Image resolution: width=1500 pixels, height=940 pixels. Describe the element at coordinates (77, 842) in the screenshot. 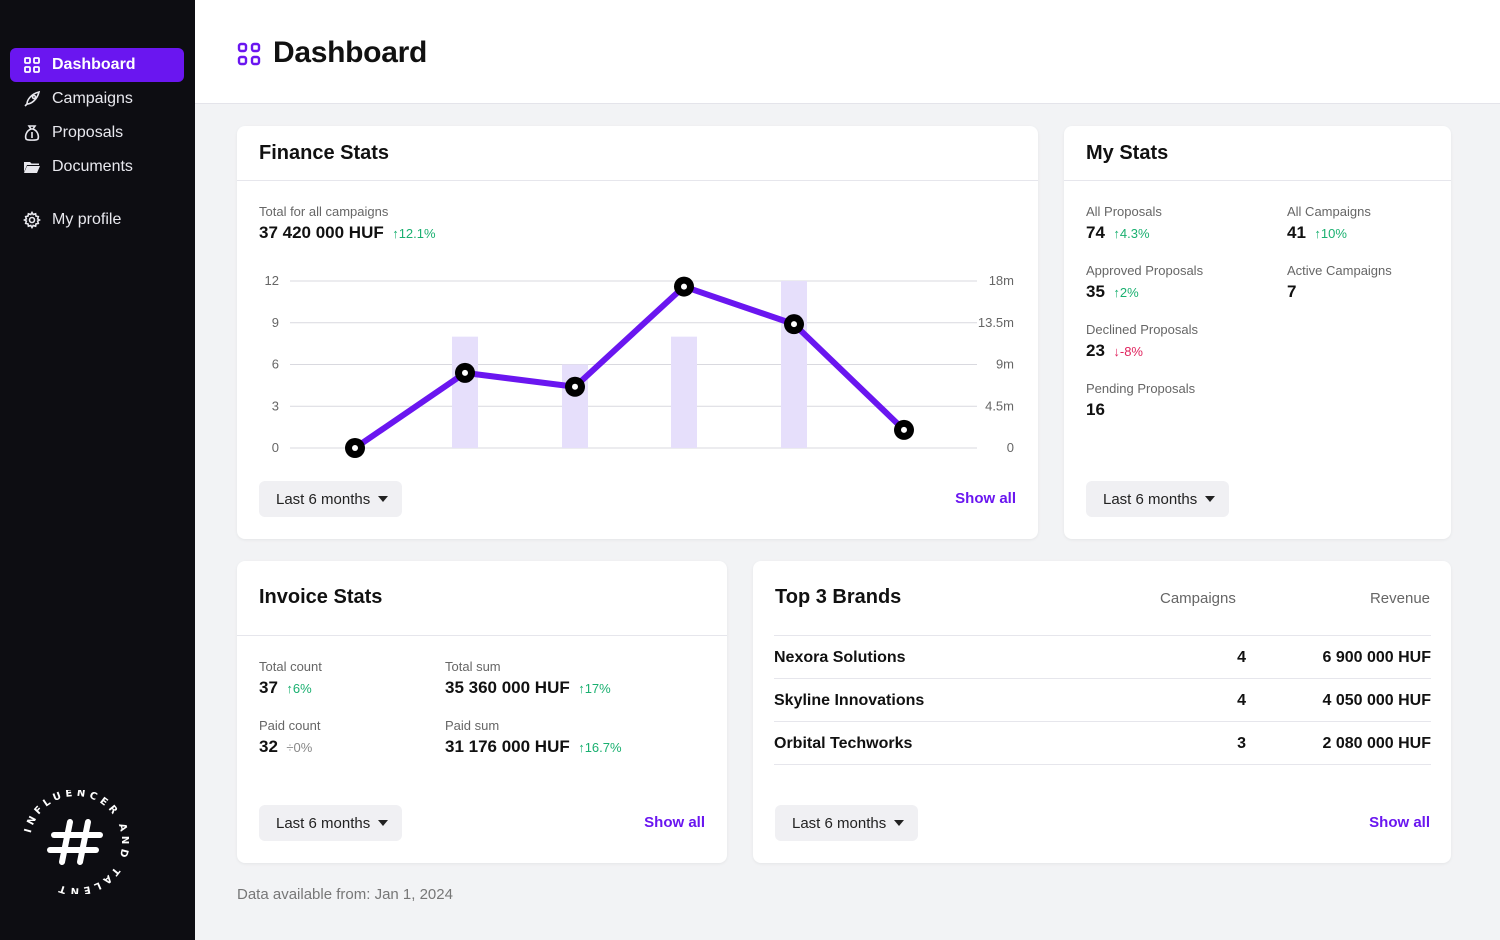

I see `brand-logo: INFLUENCER AND TALENT` at that location.